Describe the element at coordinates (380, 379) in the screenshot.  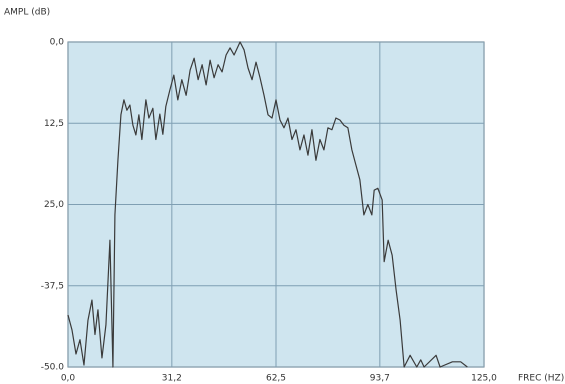
I see `x-tick-label: 93,7` at that location.